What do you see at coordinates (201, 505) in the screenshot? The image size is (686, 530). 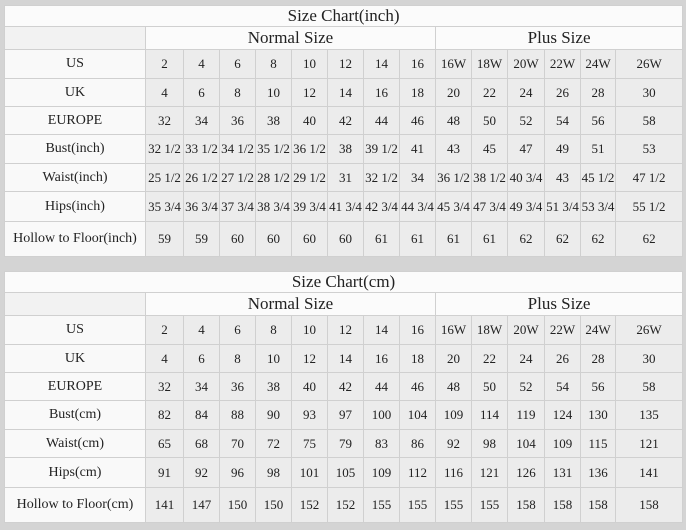 I see `size-cell: 147` at bounding box center [201, 505].